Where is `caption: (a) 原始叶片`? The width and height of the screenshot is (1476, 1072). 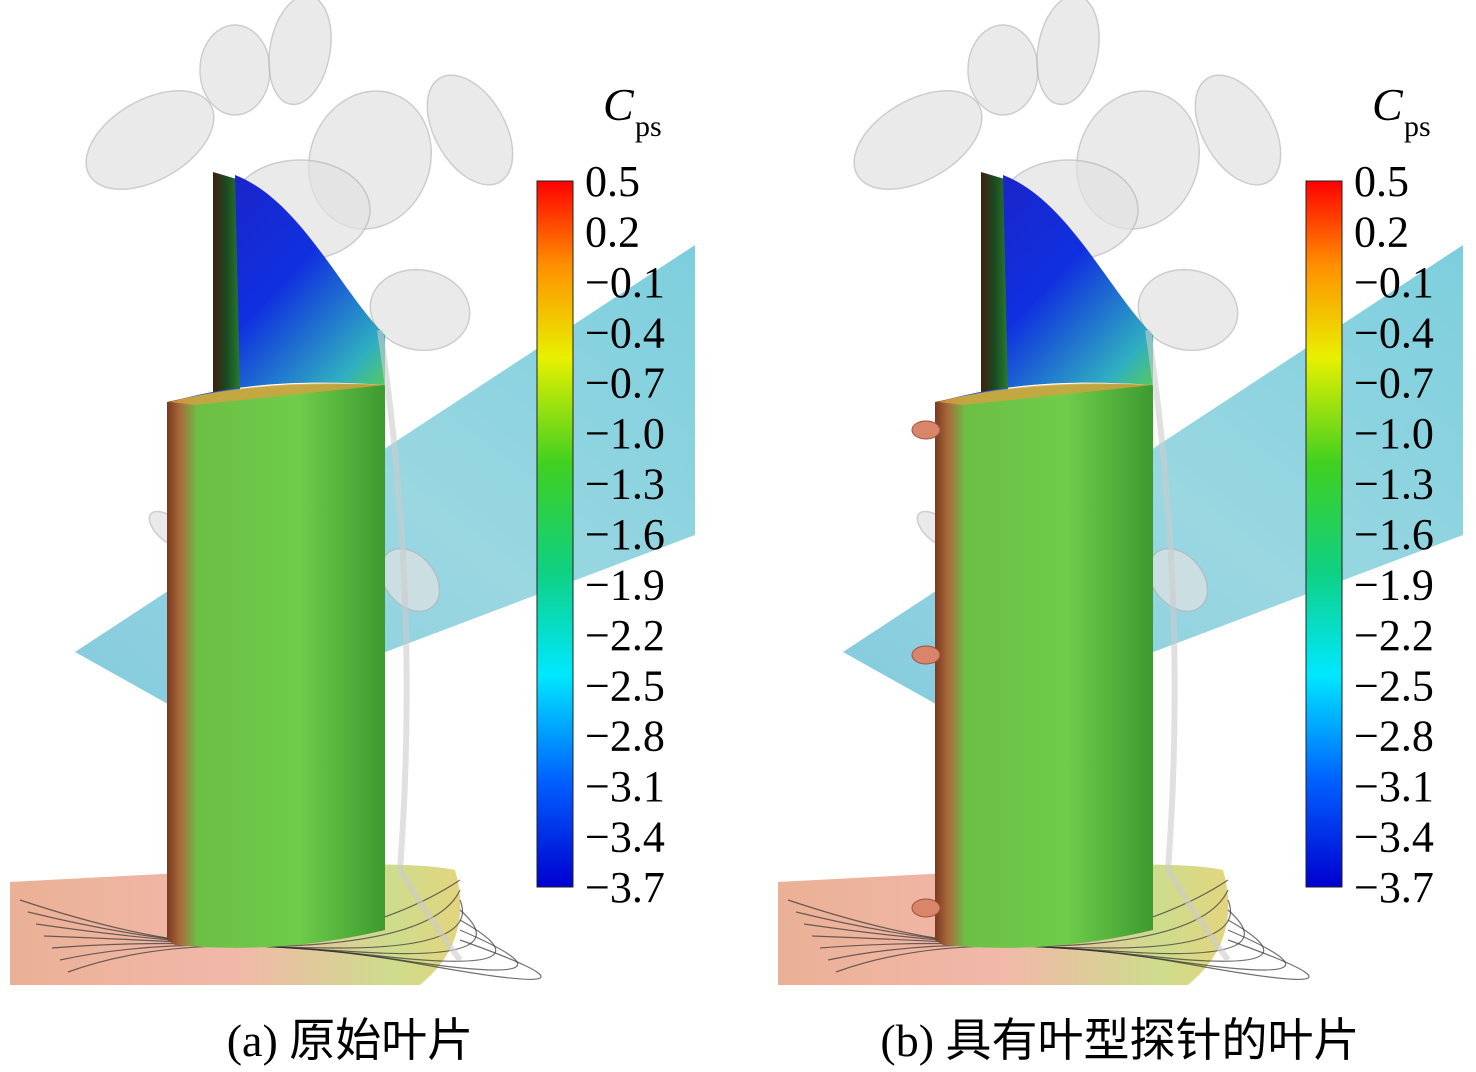 caption: (a) 原始叶片 is located at coordinates (350, 1040).